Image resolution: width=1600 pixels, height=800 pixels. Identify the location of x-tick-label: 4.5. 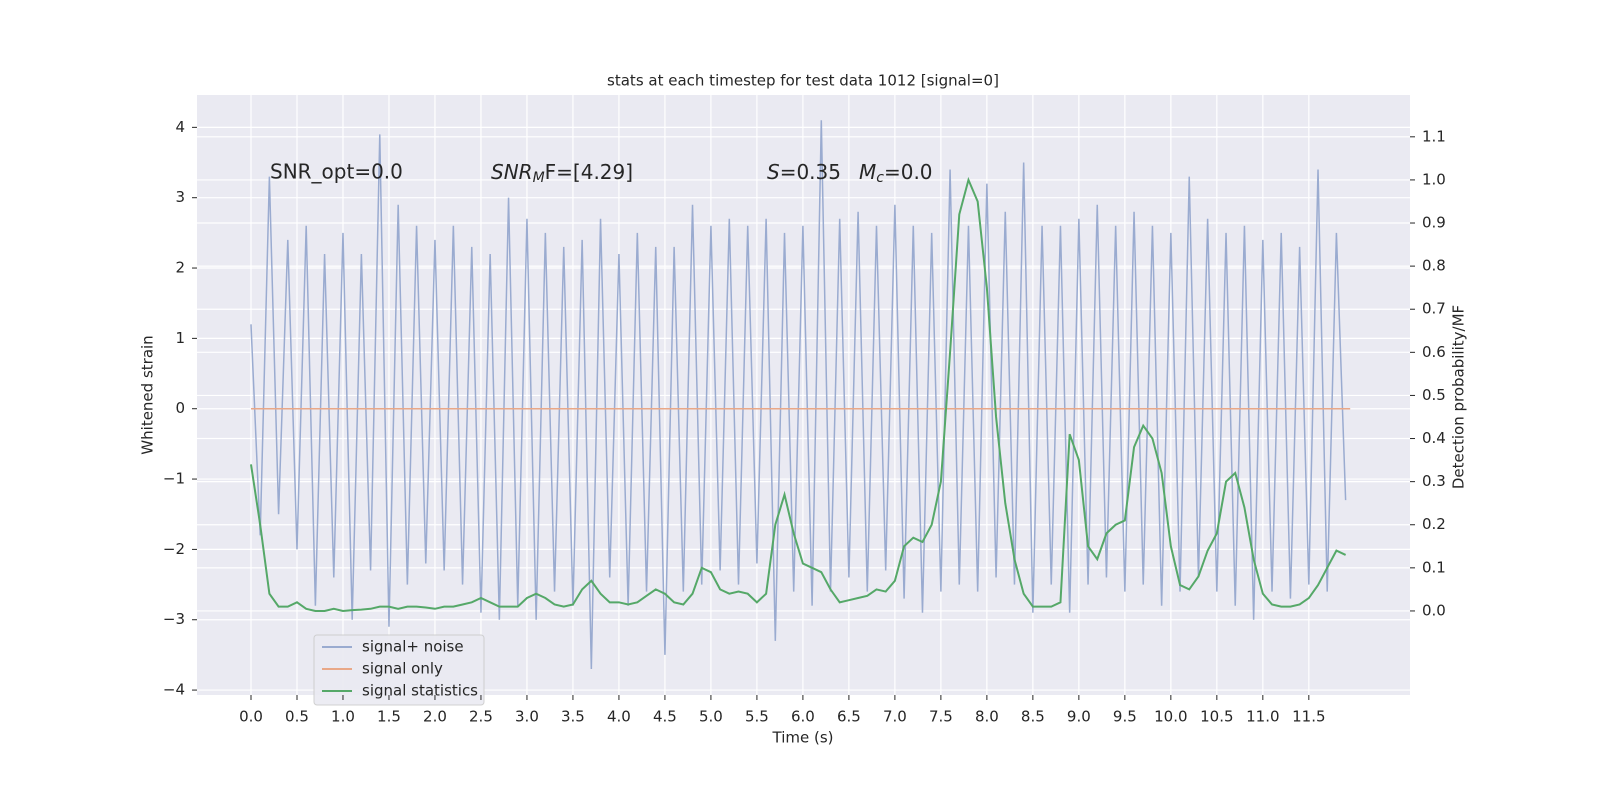
(665, 717).